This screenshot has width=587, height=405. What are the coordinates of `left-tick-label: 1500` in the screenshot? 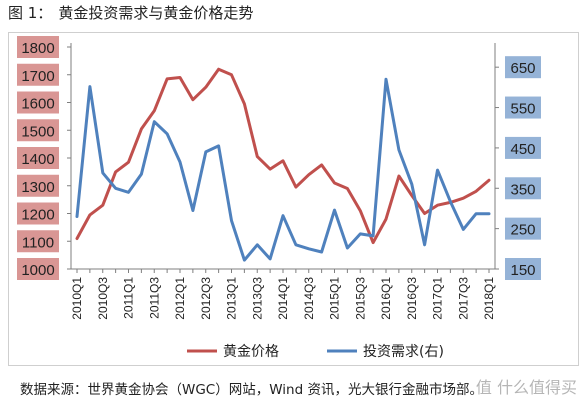 It's located at (37, 131).